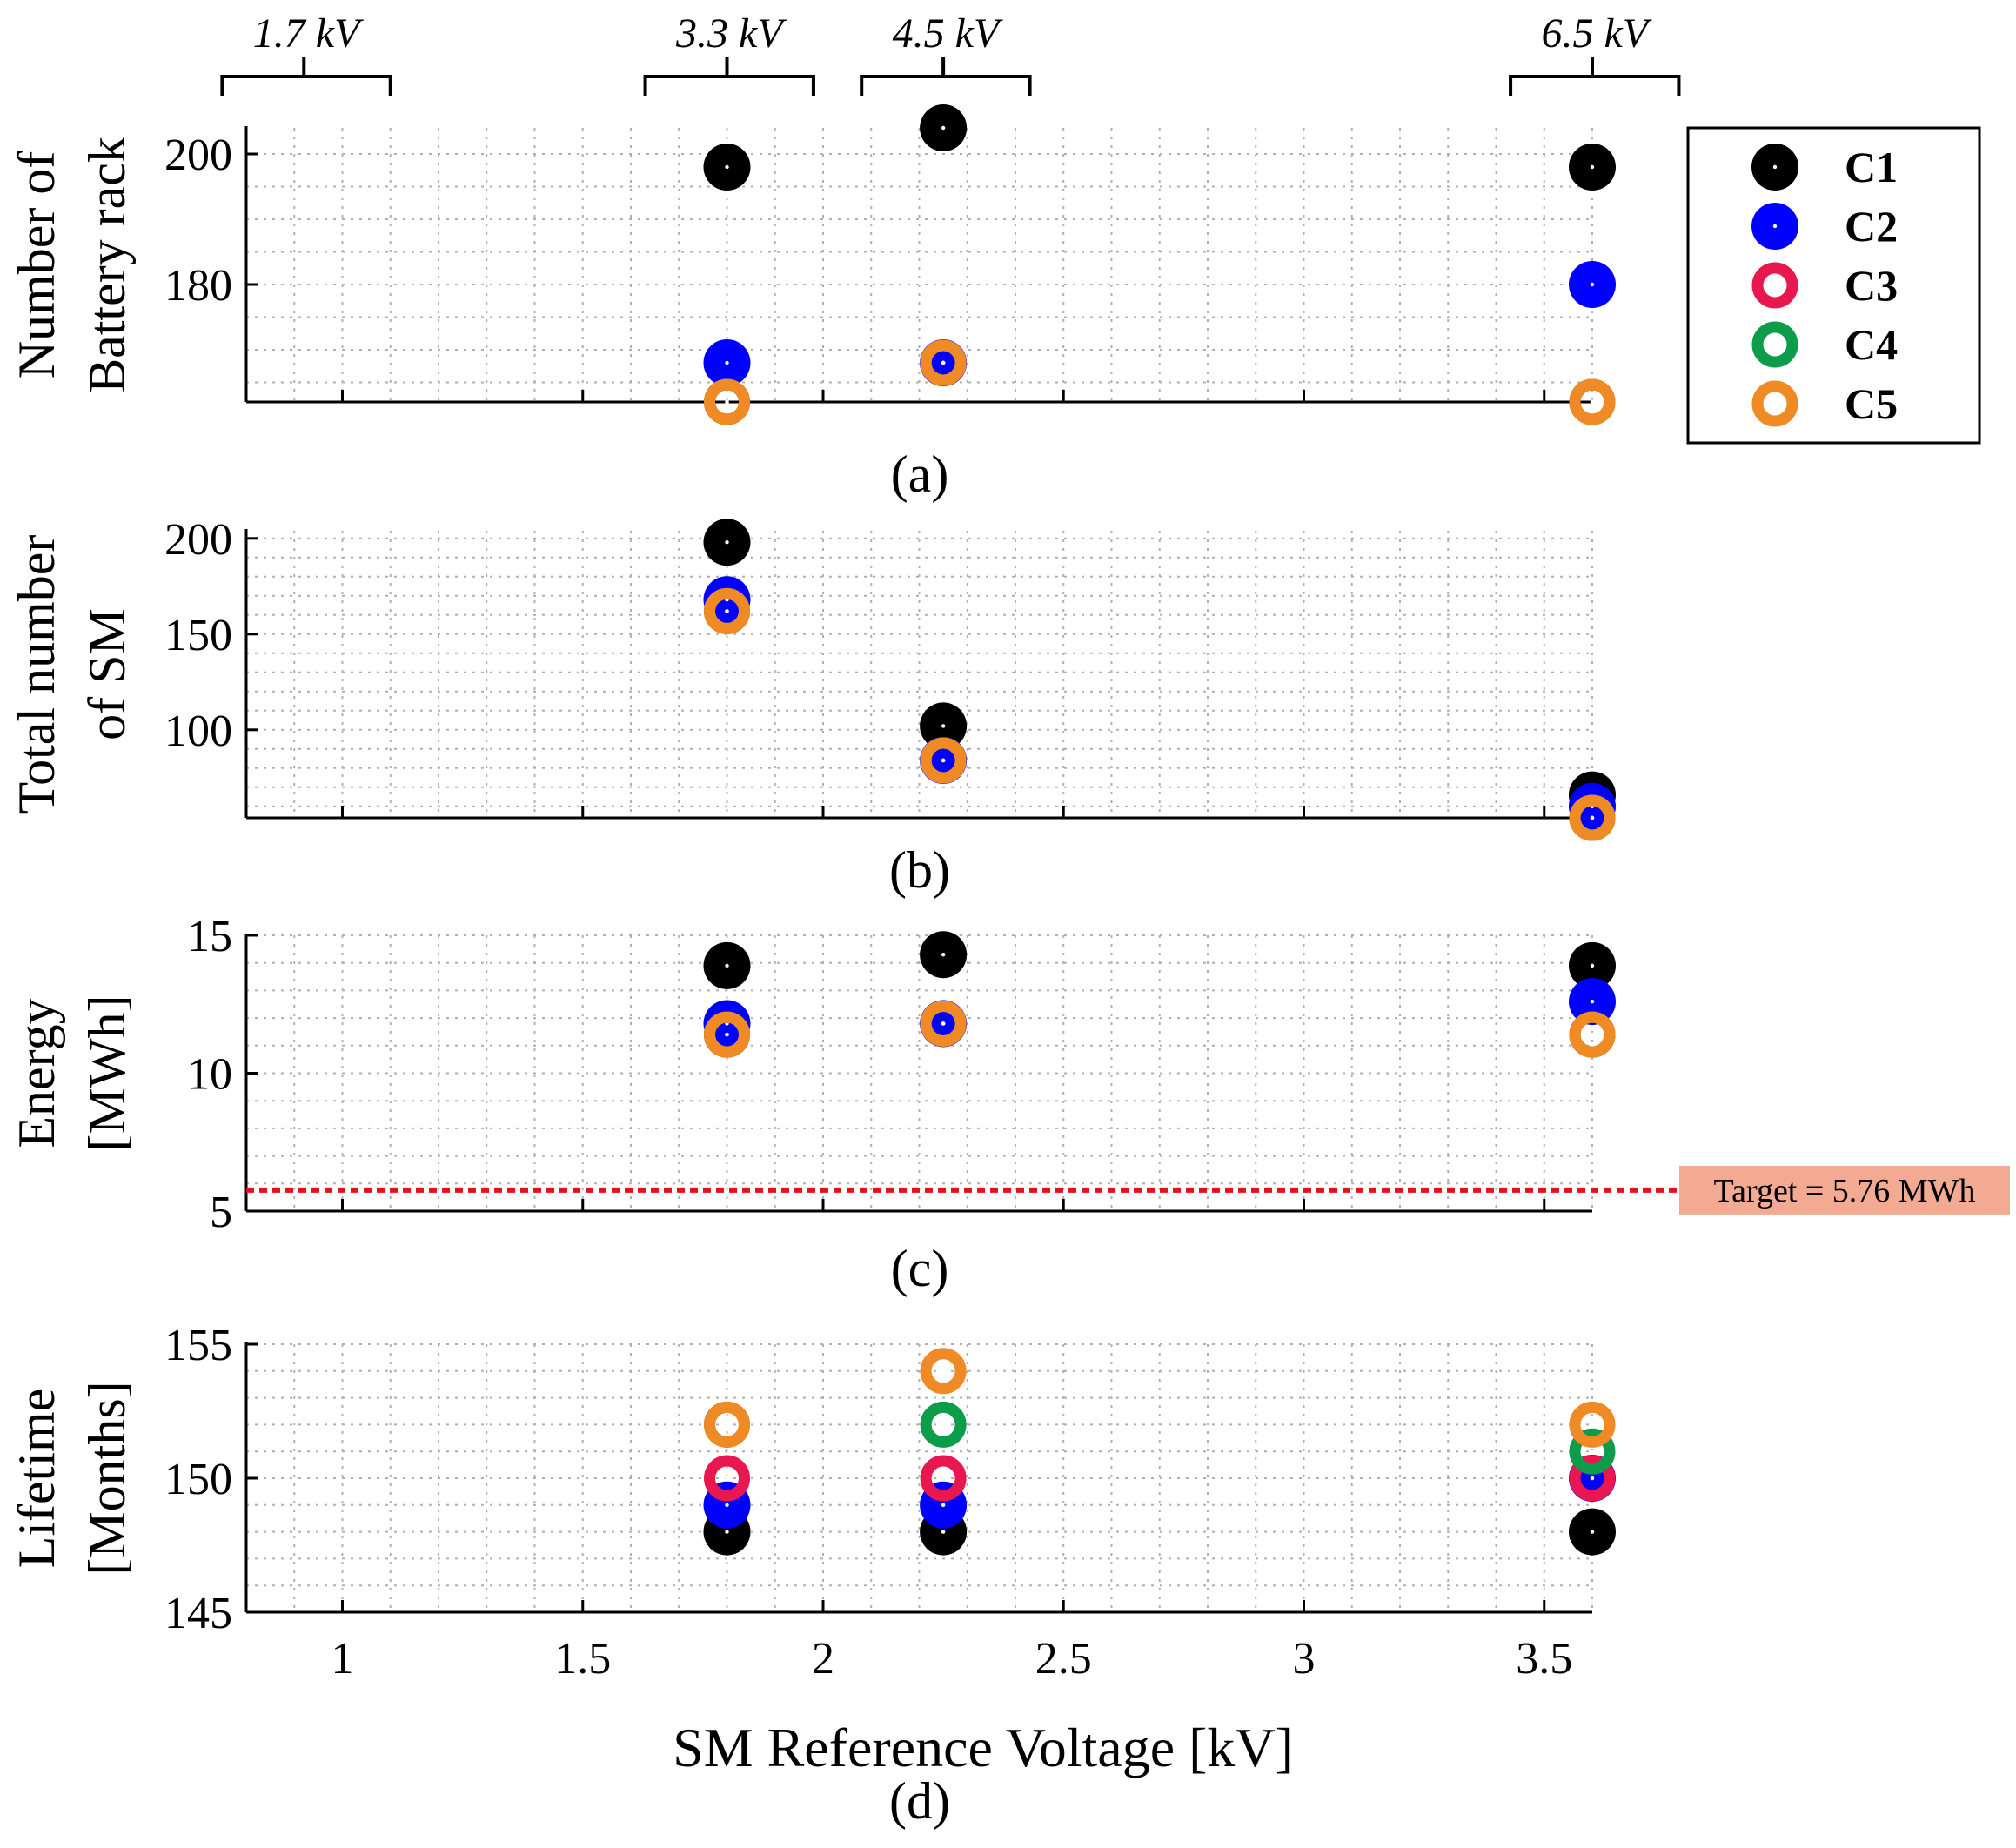 This screenshot has height=1848, width=2016. I want to click on legend-marker-c2-center, so click(1775, 226).